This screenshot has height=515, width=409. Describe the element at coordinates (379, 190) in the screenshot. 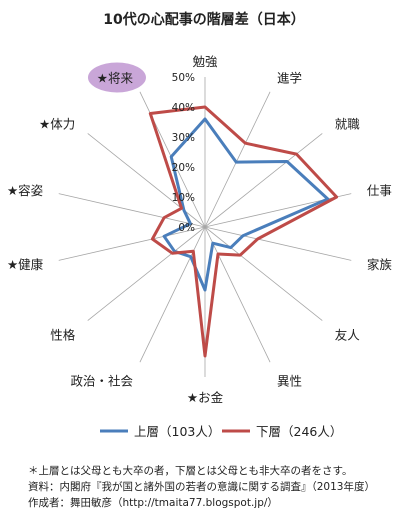

I see `category-label: 仕事` at that location.